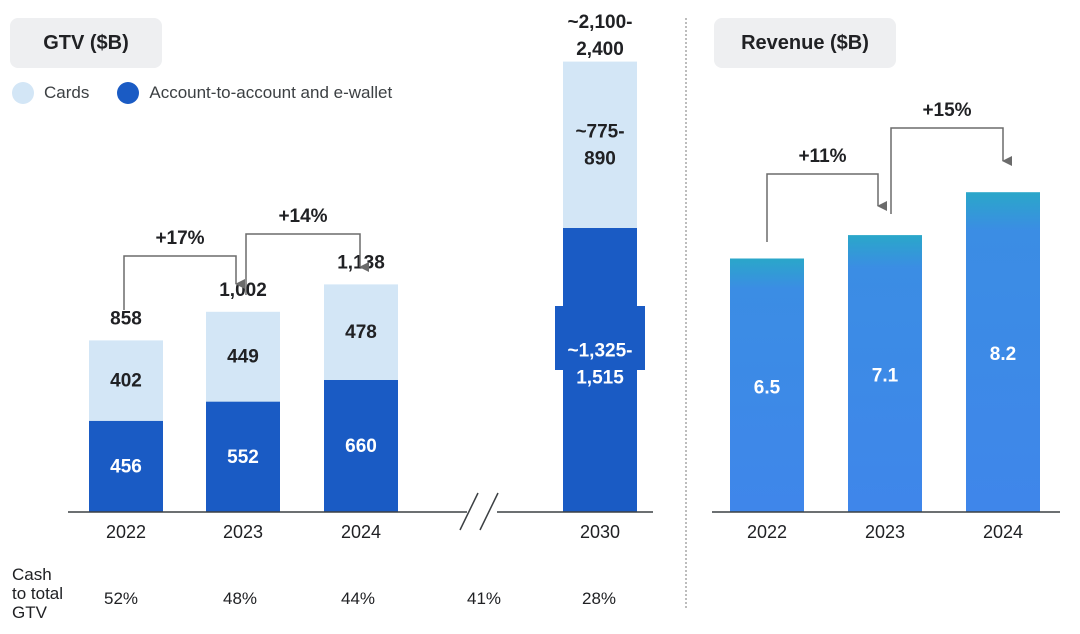 This screenshot has width=1080, height=634. I want to click on revenue-growth-2022-2023-arrow, so click(826, 207).